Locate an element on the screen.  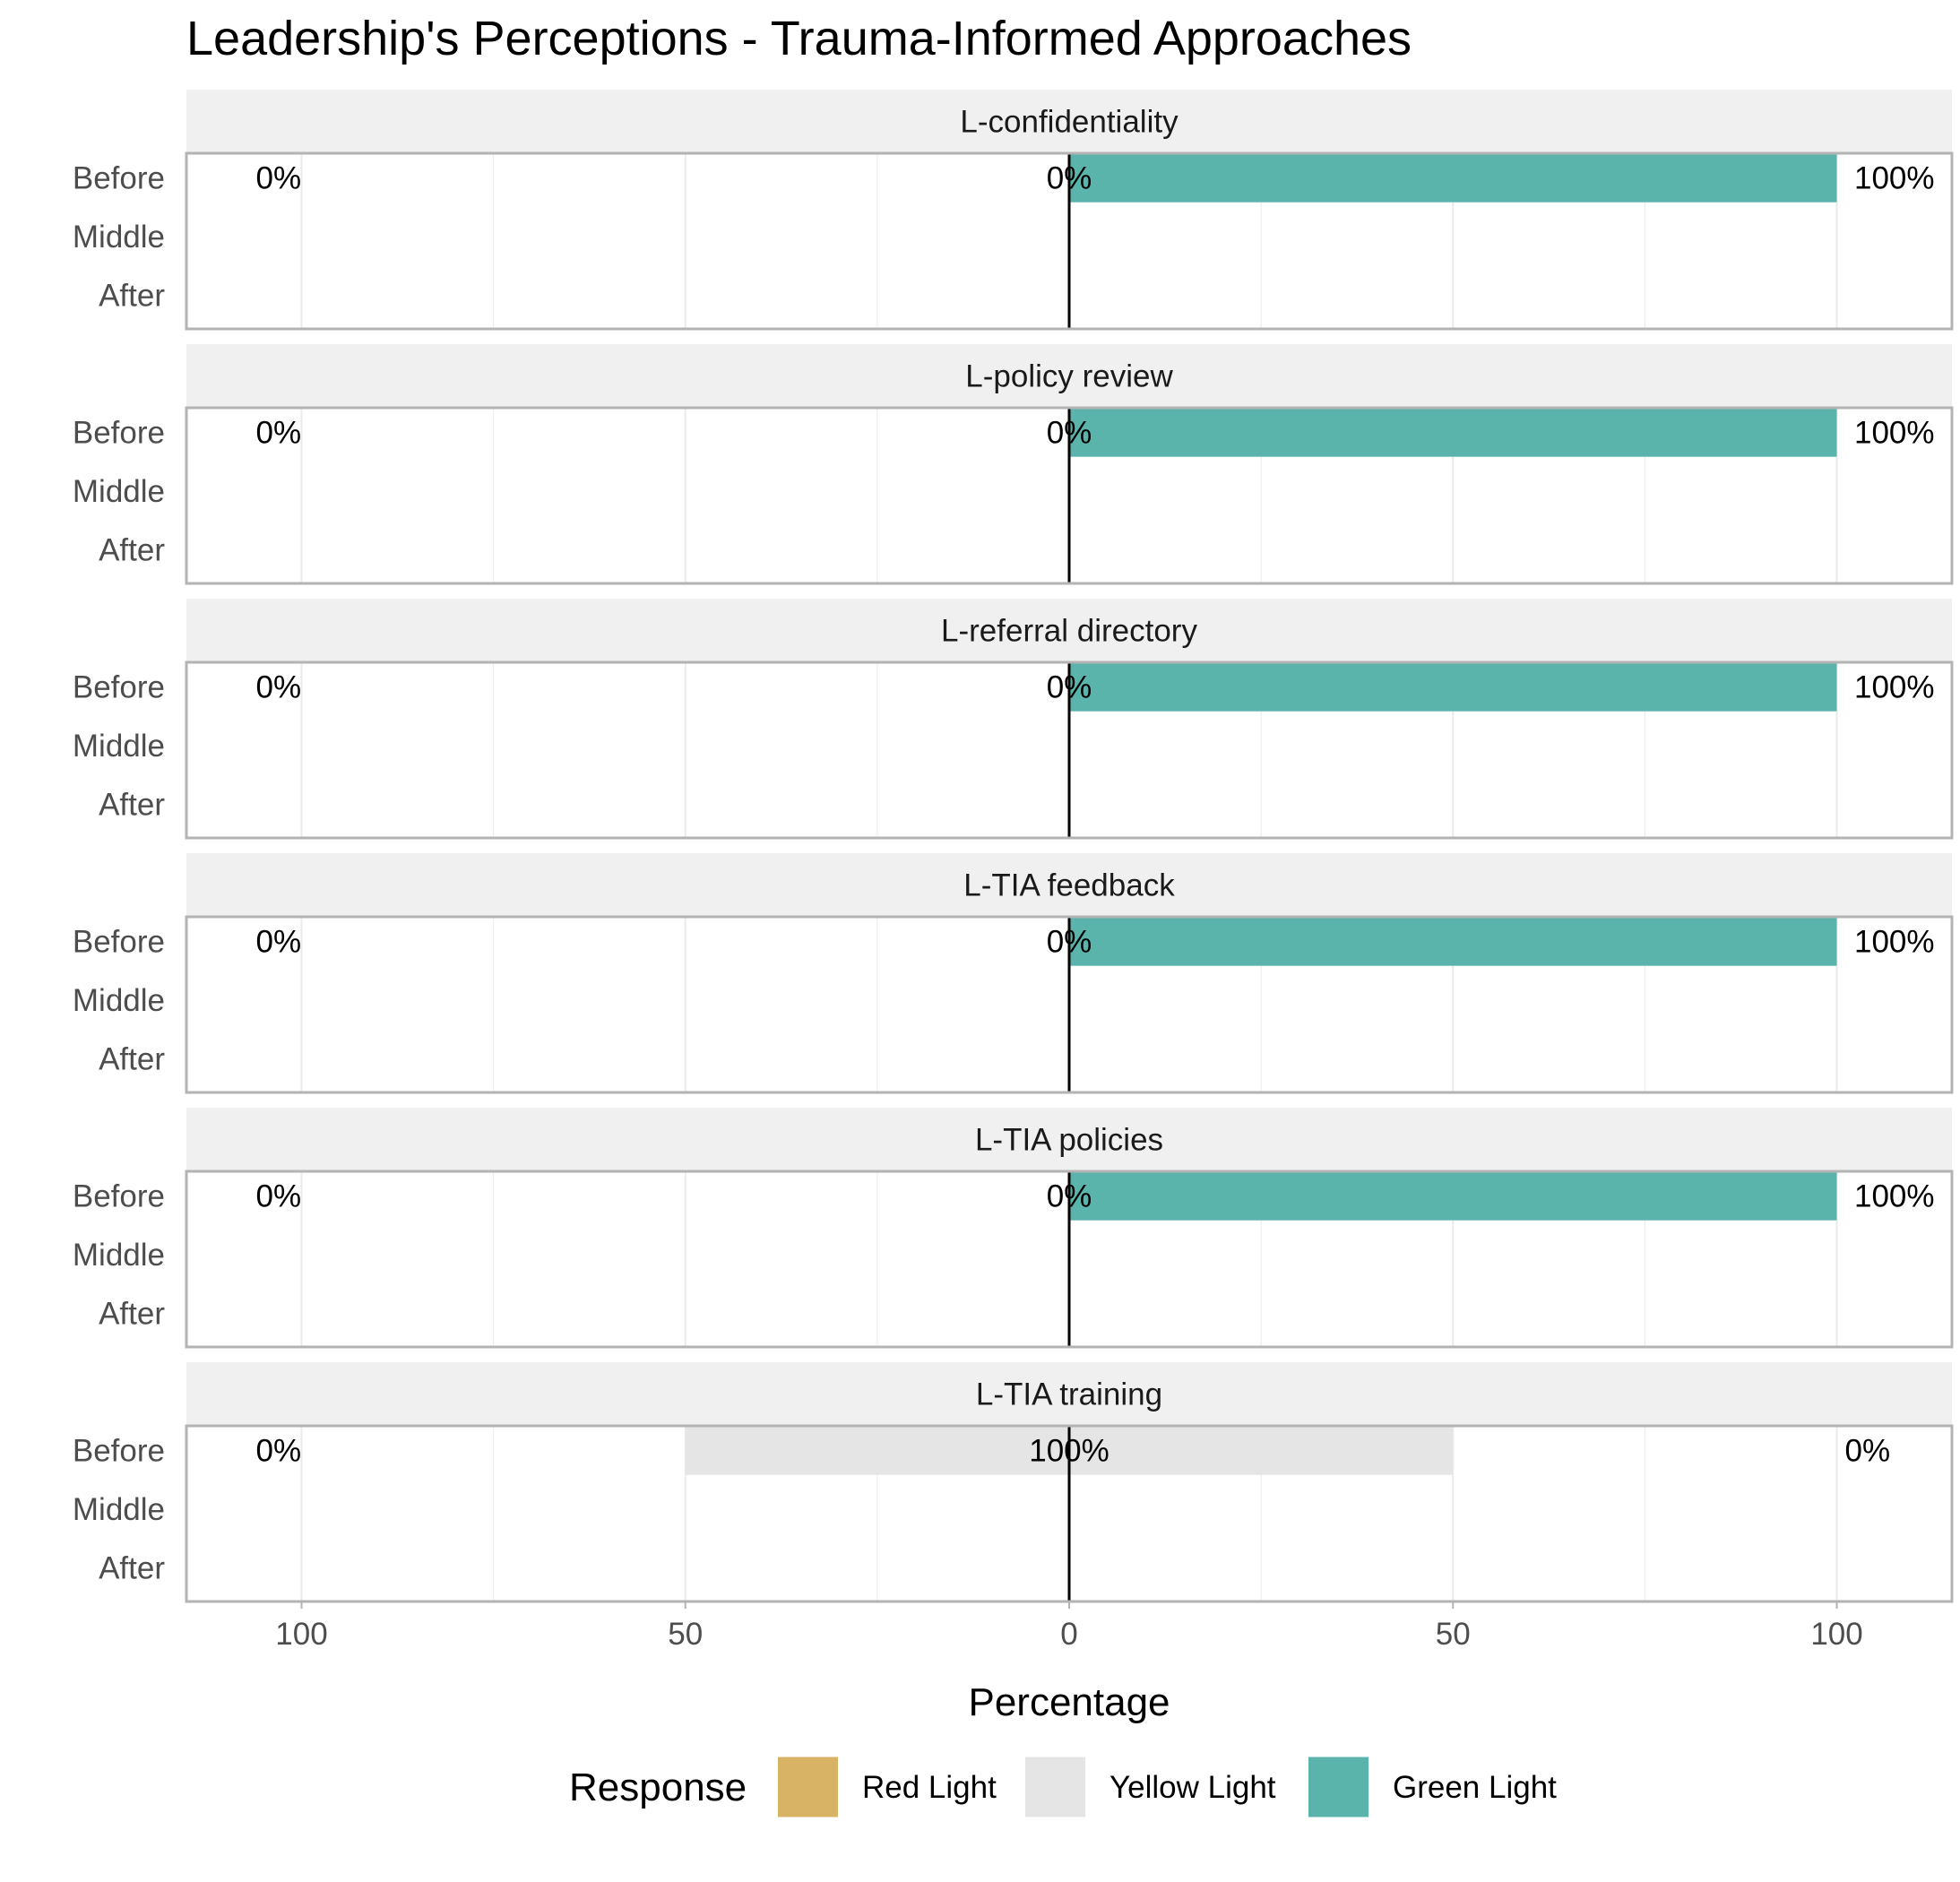
panel-strip-label: L-TIA feedback is located at coordinates (1069, 886).